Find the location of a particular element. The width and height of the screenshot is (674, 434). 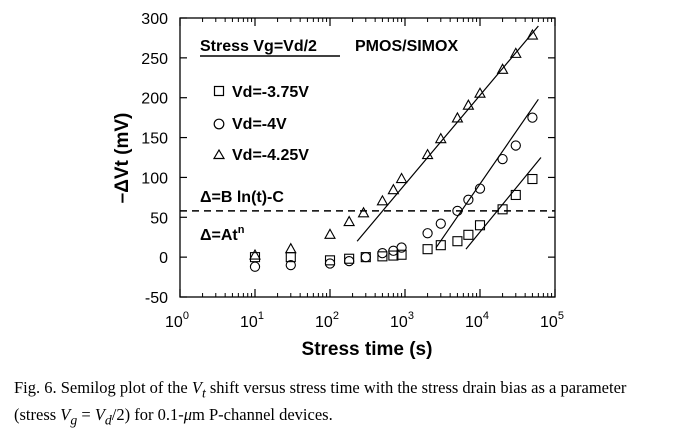

device-label: PMOS/SIMOX is located at coordinates (406, 46).